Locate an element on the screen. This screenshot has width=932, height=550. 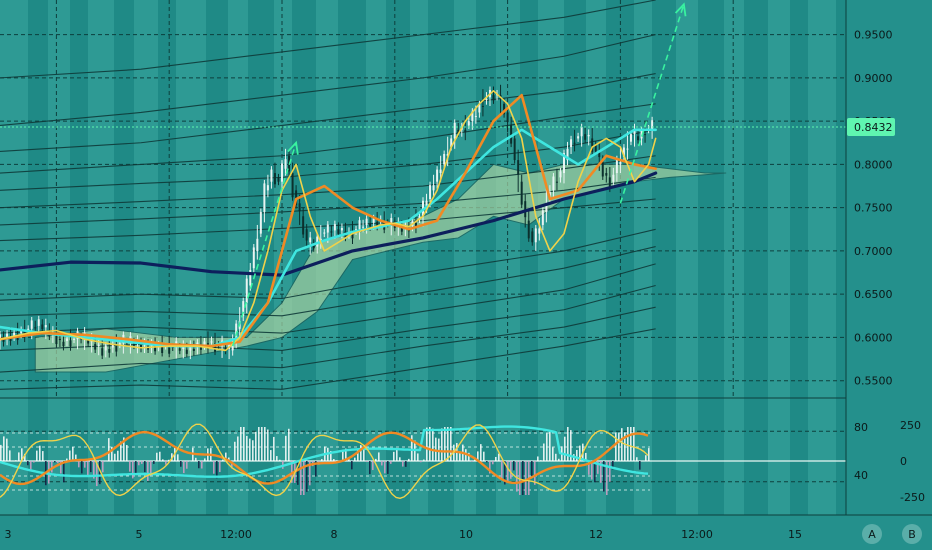
forecast-arrow-head is located at coordinates (680, 9).